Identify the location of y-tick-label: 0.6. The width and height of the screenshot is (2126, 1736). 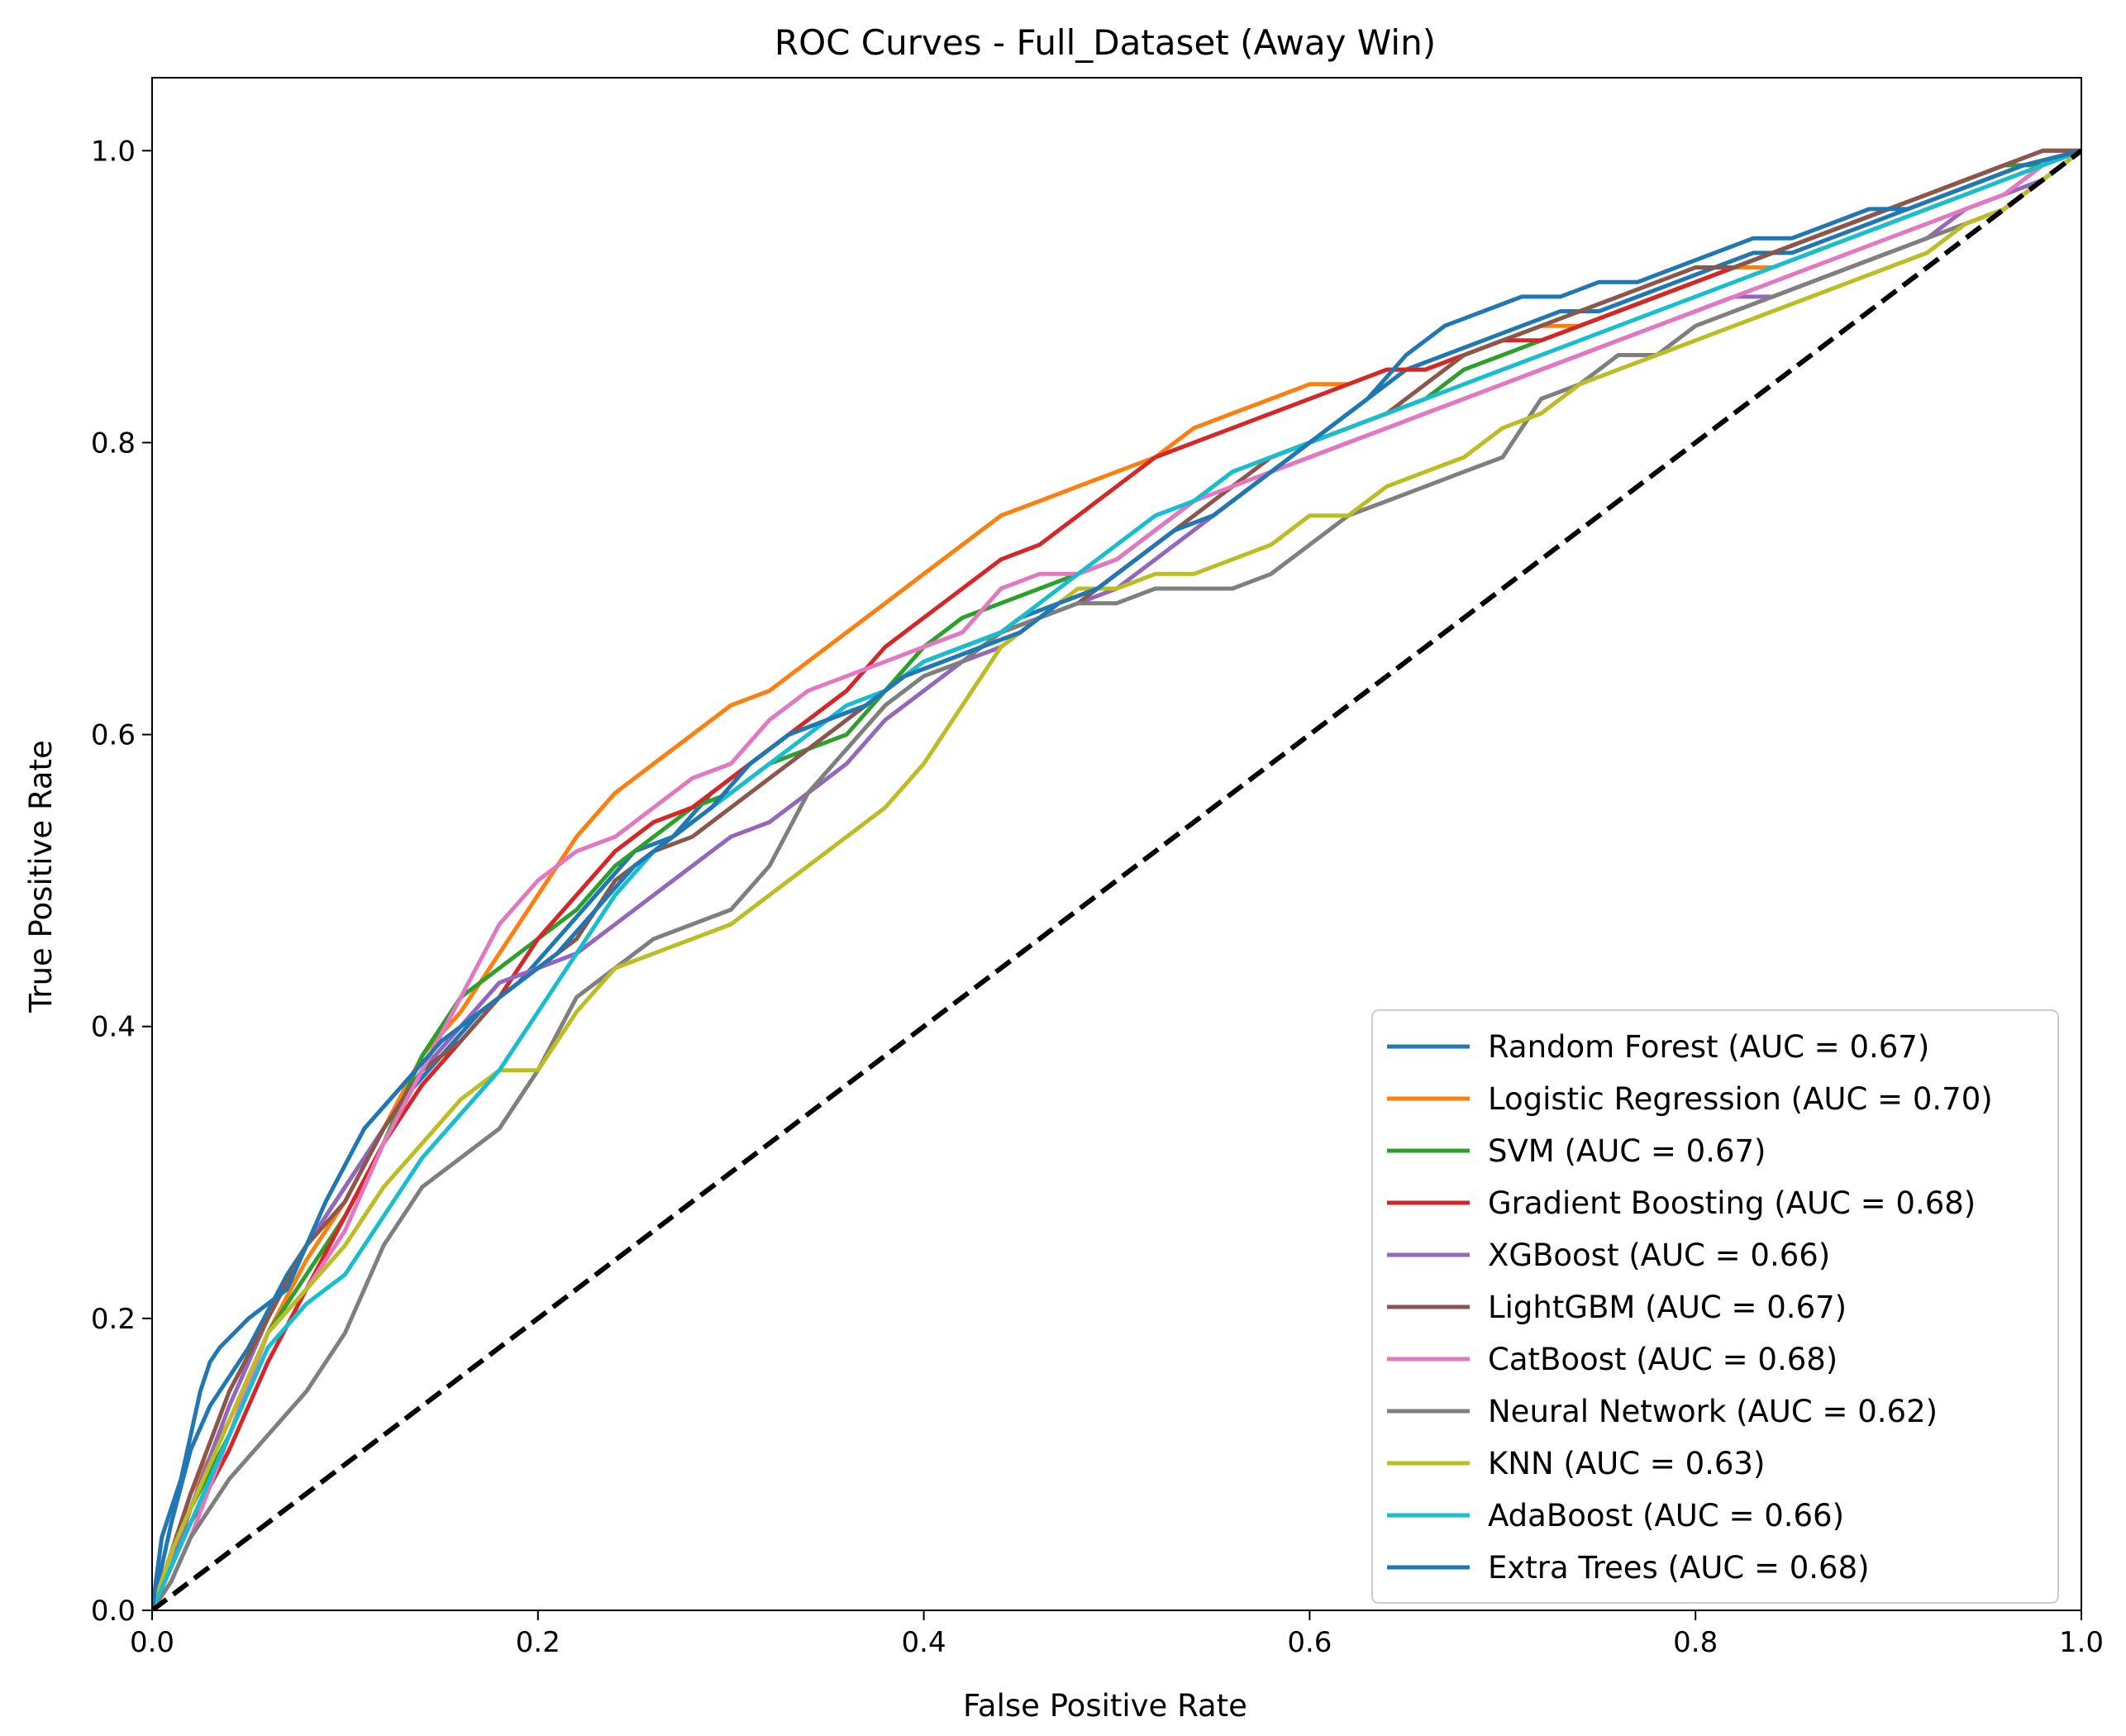
(114, 735).